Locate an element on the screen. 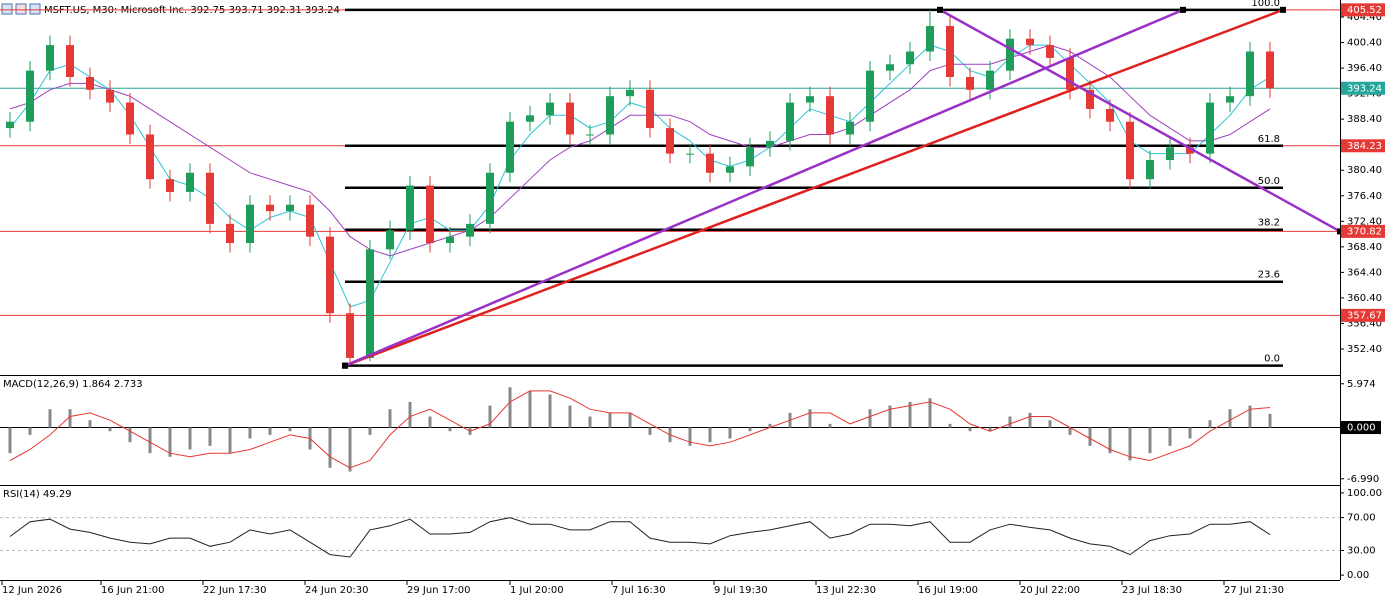 This screenshot has height=598, width=1392. x-tick-label: 13 Jul 22:30 is located at coordinates (846, 590).